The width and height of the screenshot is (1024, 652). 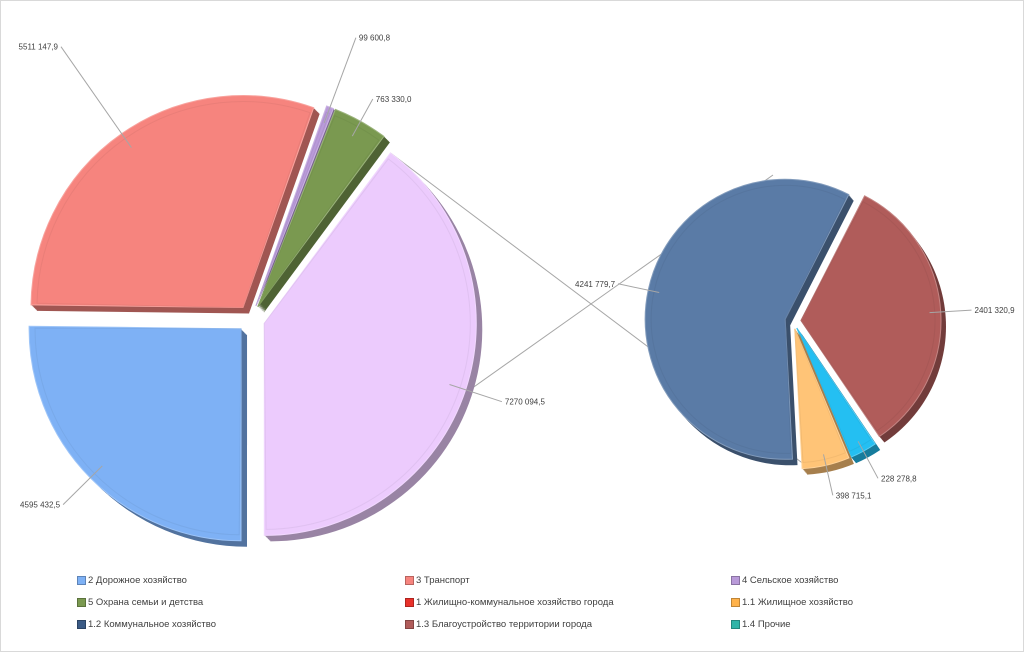 I want to click on secondary-1-1-жилищное-хозяйство-data-label: 398 715,1, so click(x=854, y=495).